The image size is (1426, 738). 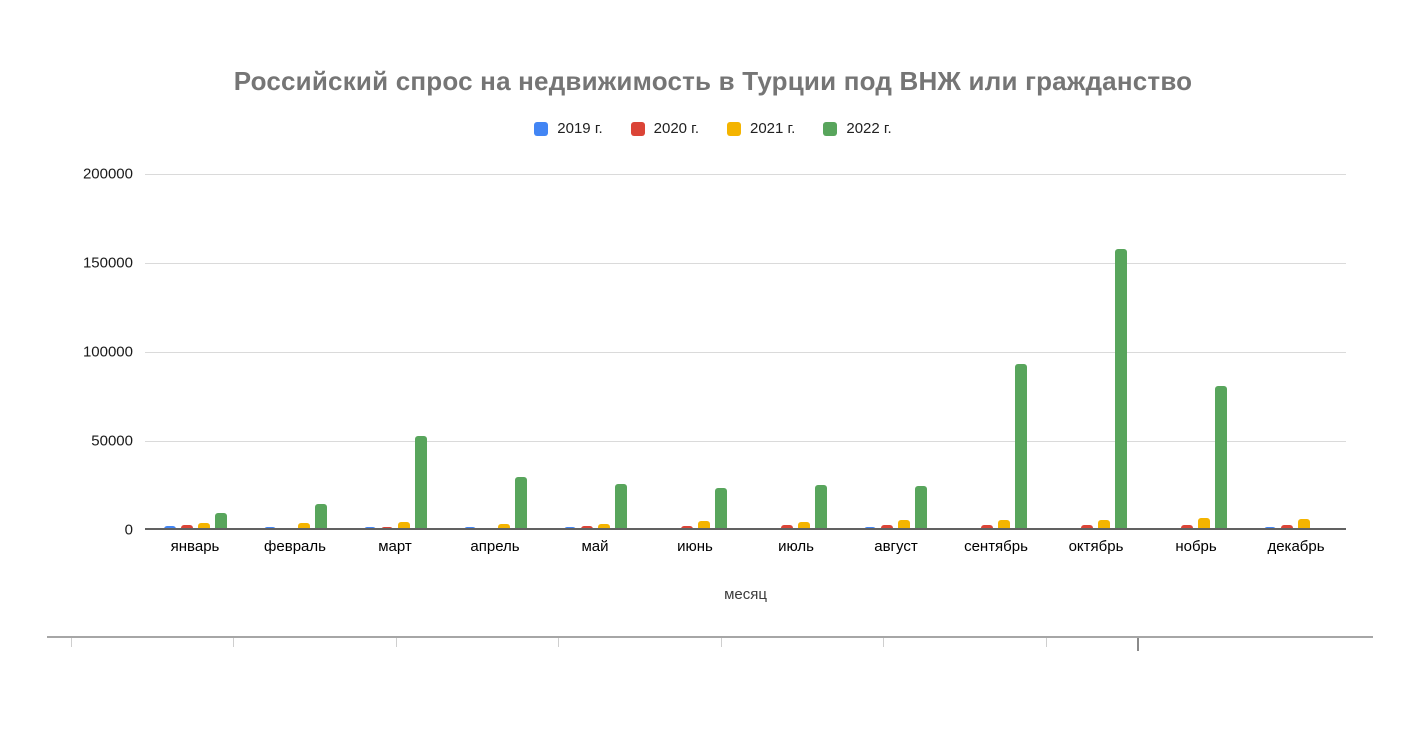 I want to click on legend: 2019 г. 2020 г. 2021 г. 2022 г., so click(x=713, y=128).